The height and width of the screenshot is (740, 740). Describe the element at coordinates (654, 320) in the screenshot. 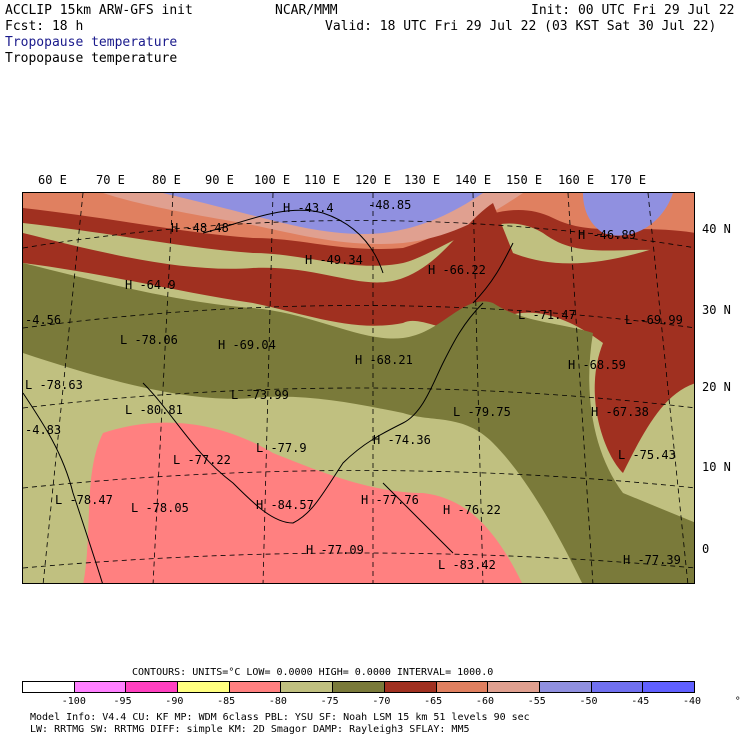

I see `map-extremum-label: L -69.99` at that location.